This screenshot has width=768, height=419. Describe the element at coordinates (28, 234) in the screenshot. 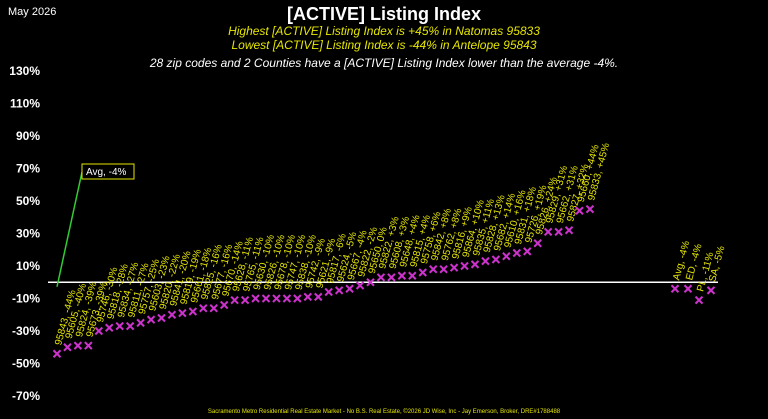

I see `y-tick-label: 30%` at that location.